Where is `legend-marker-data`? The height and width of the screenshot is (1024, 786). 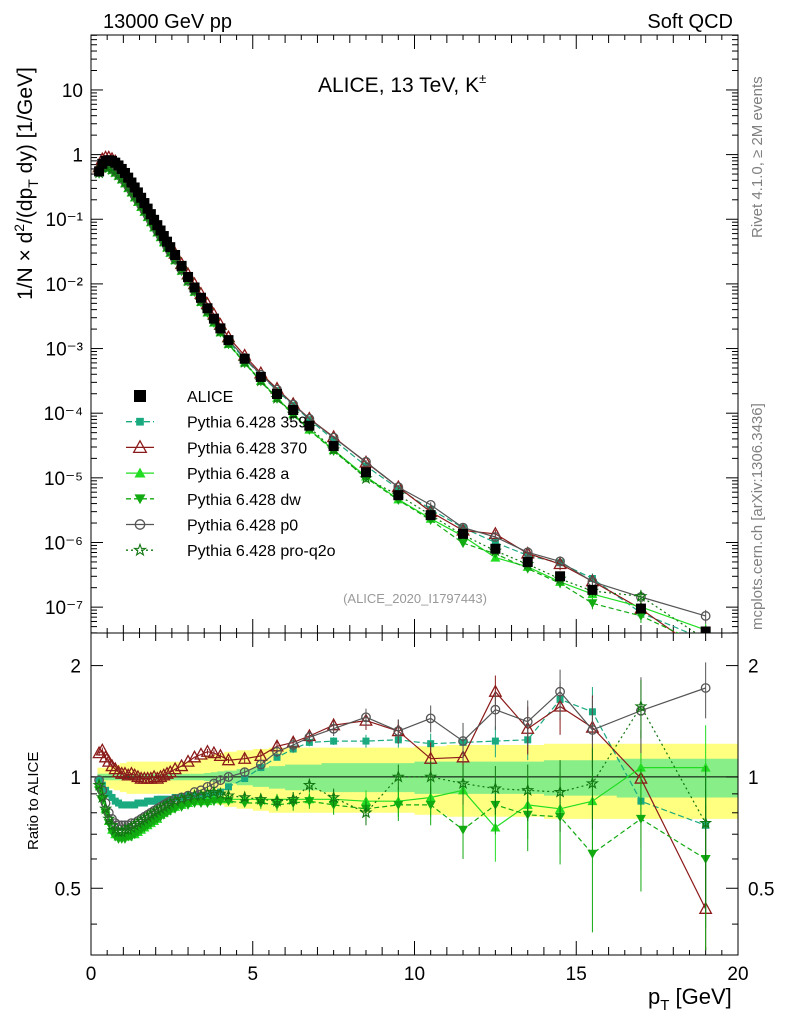 legend-marker-data is located at coordinates (140, 396).